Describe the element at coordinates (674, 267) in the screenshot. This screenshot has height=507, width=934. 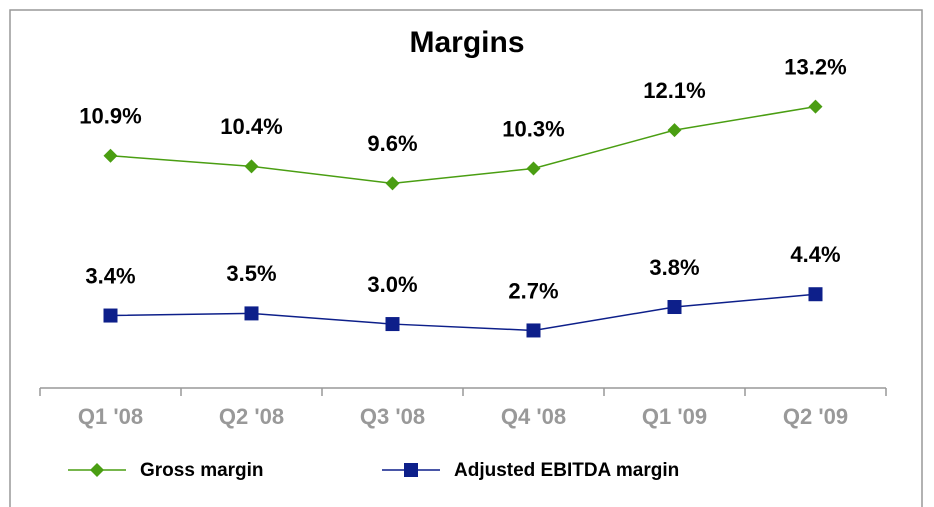
I see `data-label: 3.8%` at that location.